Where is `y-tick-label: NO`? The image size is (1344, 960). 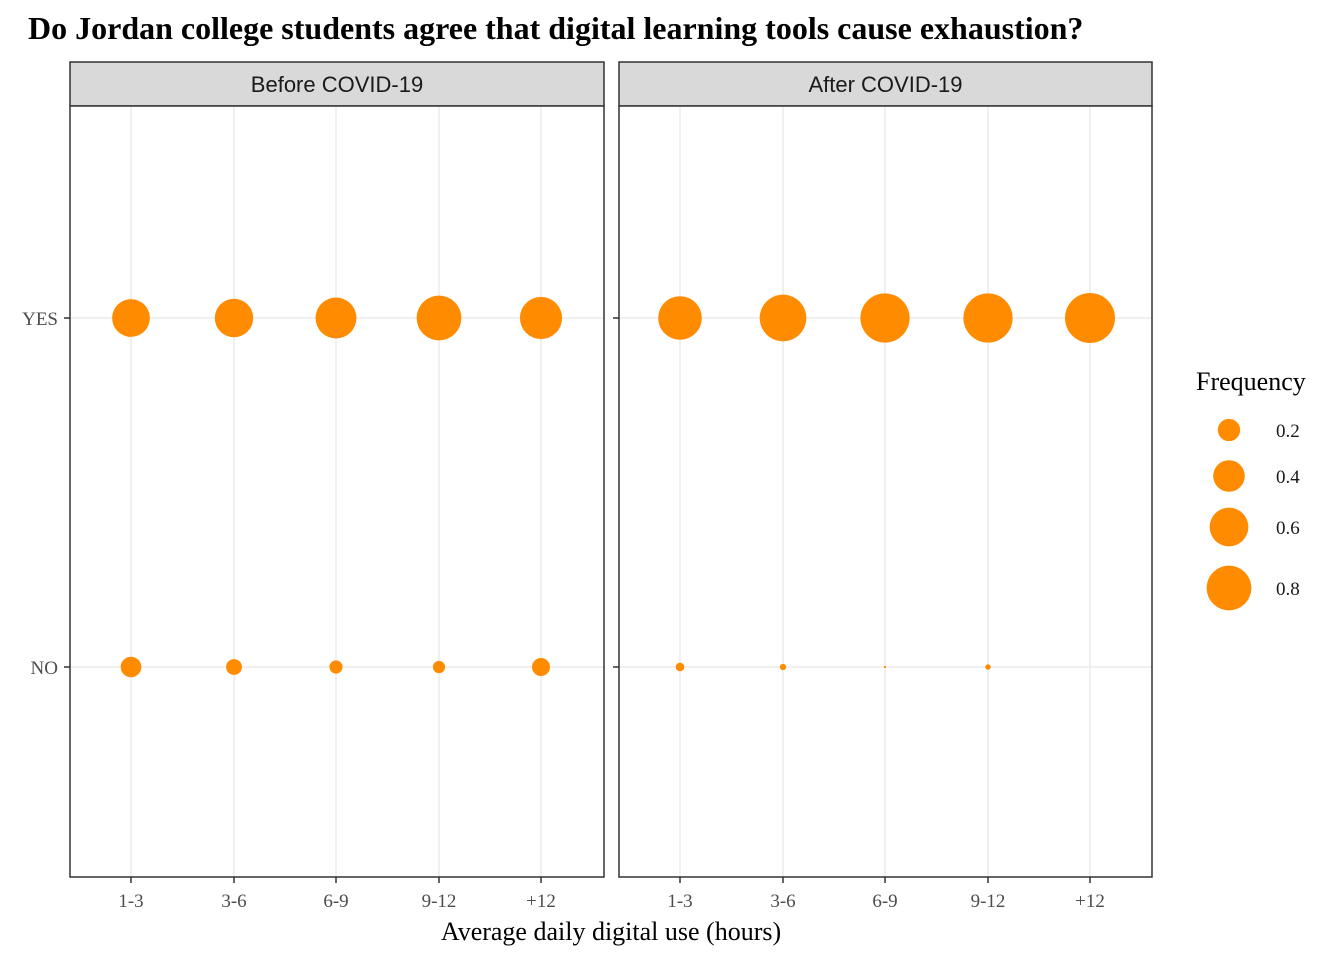 y-tick-label: NO is located at coordinates (44, 668).